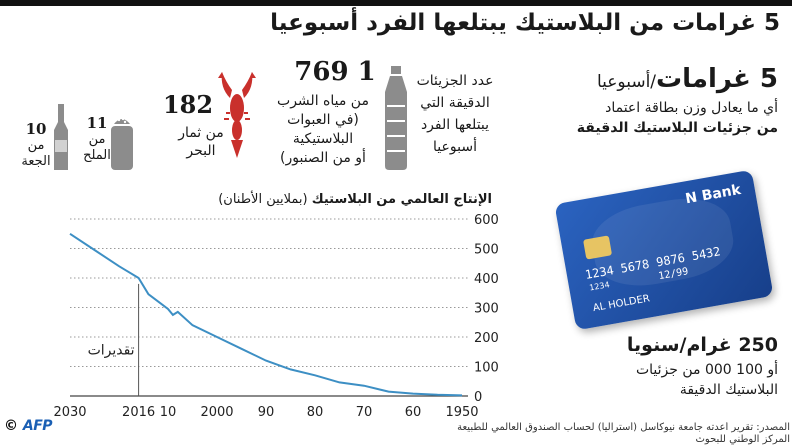 The image size is (792, 446). What do you see at coordinates (201, 142) in the screenshot?
I see `seafood-label: من ثمار البحر` at bounding box center [201, 142].